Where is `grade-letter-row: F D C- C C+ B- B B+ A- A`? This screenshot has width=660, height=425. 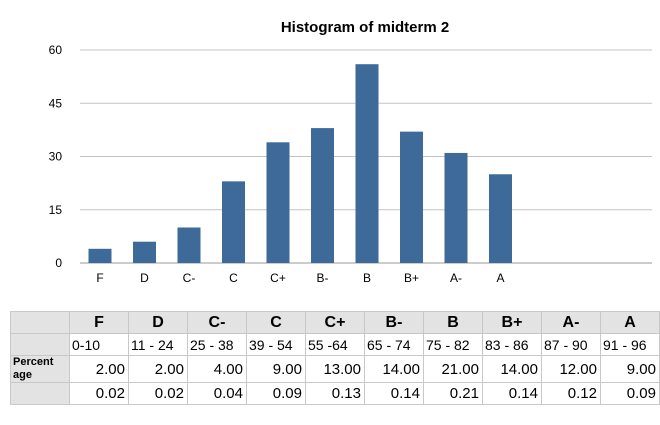
grade-letter-row: F D C- C C+ B- B B+ A- A is located at coordinates (335, 322).